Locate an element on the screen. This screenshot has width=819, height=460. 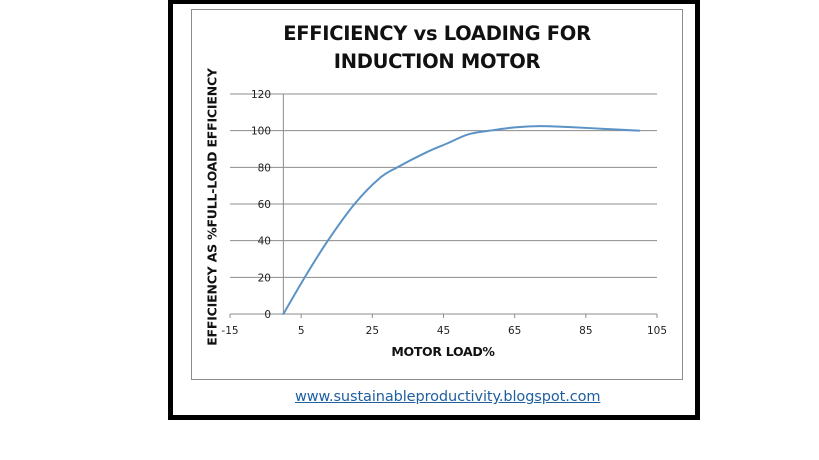
y-tick-labels: 0 20 40 60 80 100 120 is located at coordinates (261, 205).